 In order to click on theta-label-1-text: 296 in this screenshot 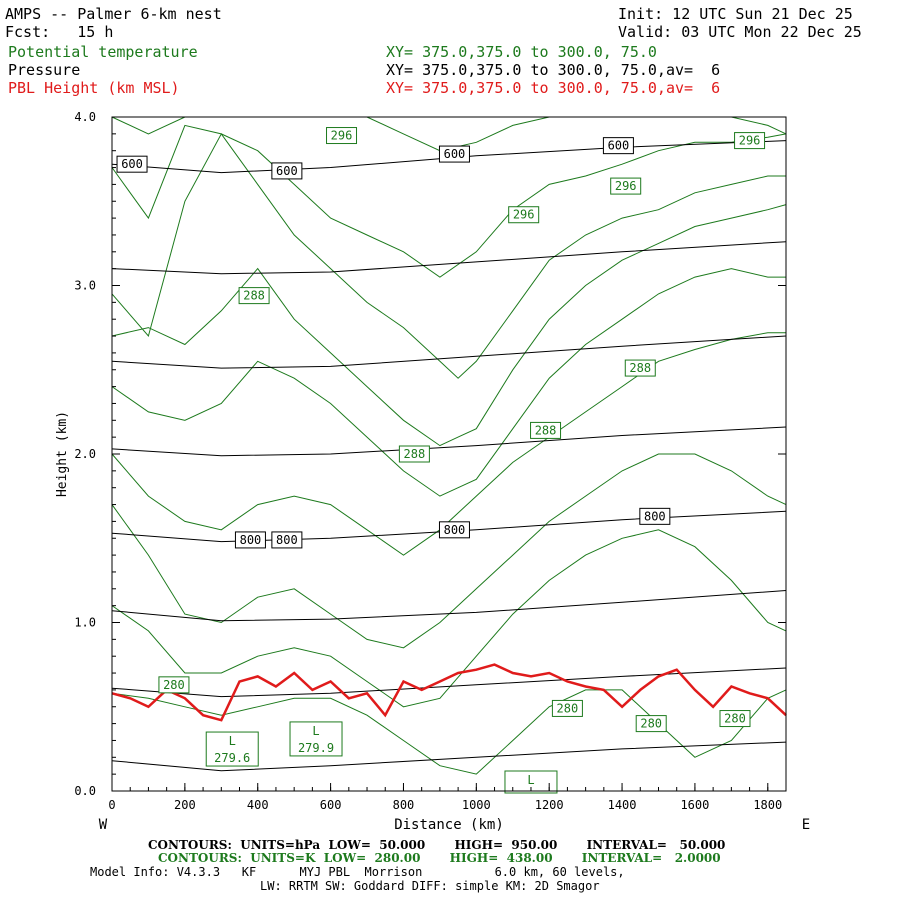, I will do `click(626, 186)`.